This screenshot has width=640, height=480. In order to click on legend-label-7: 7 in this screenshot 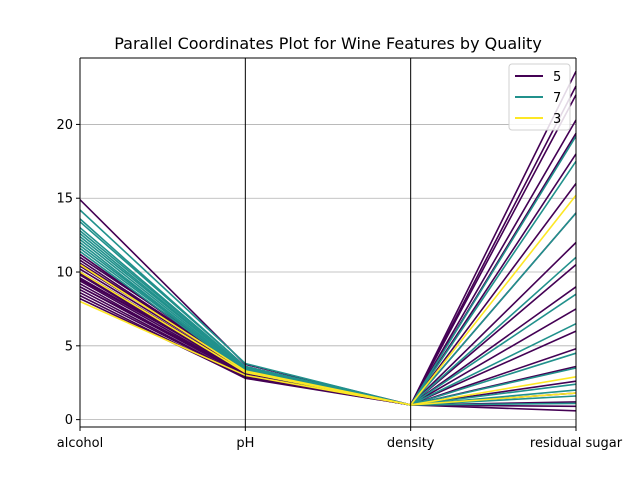, I will do `click(557, 98)`.